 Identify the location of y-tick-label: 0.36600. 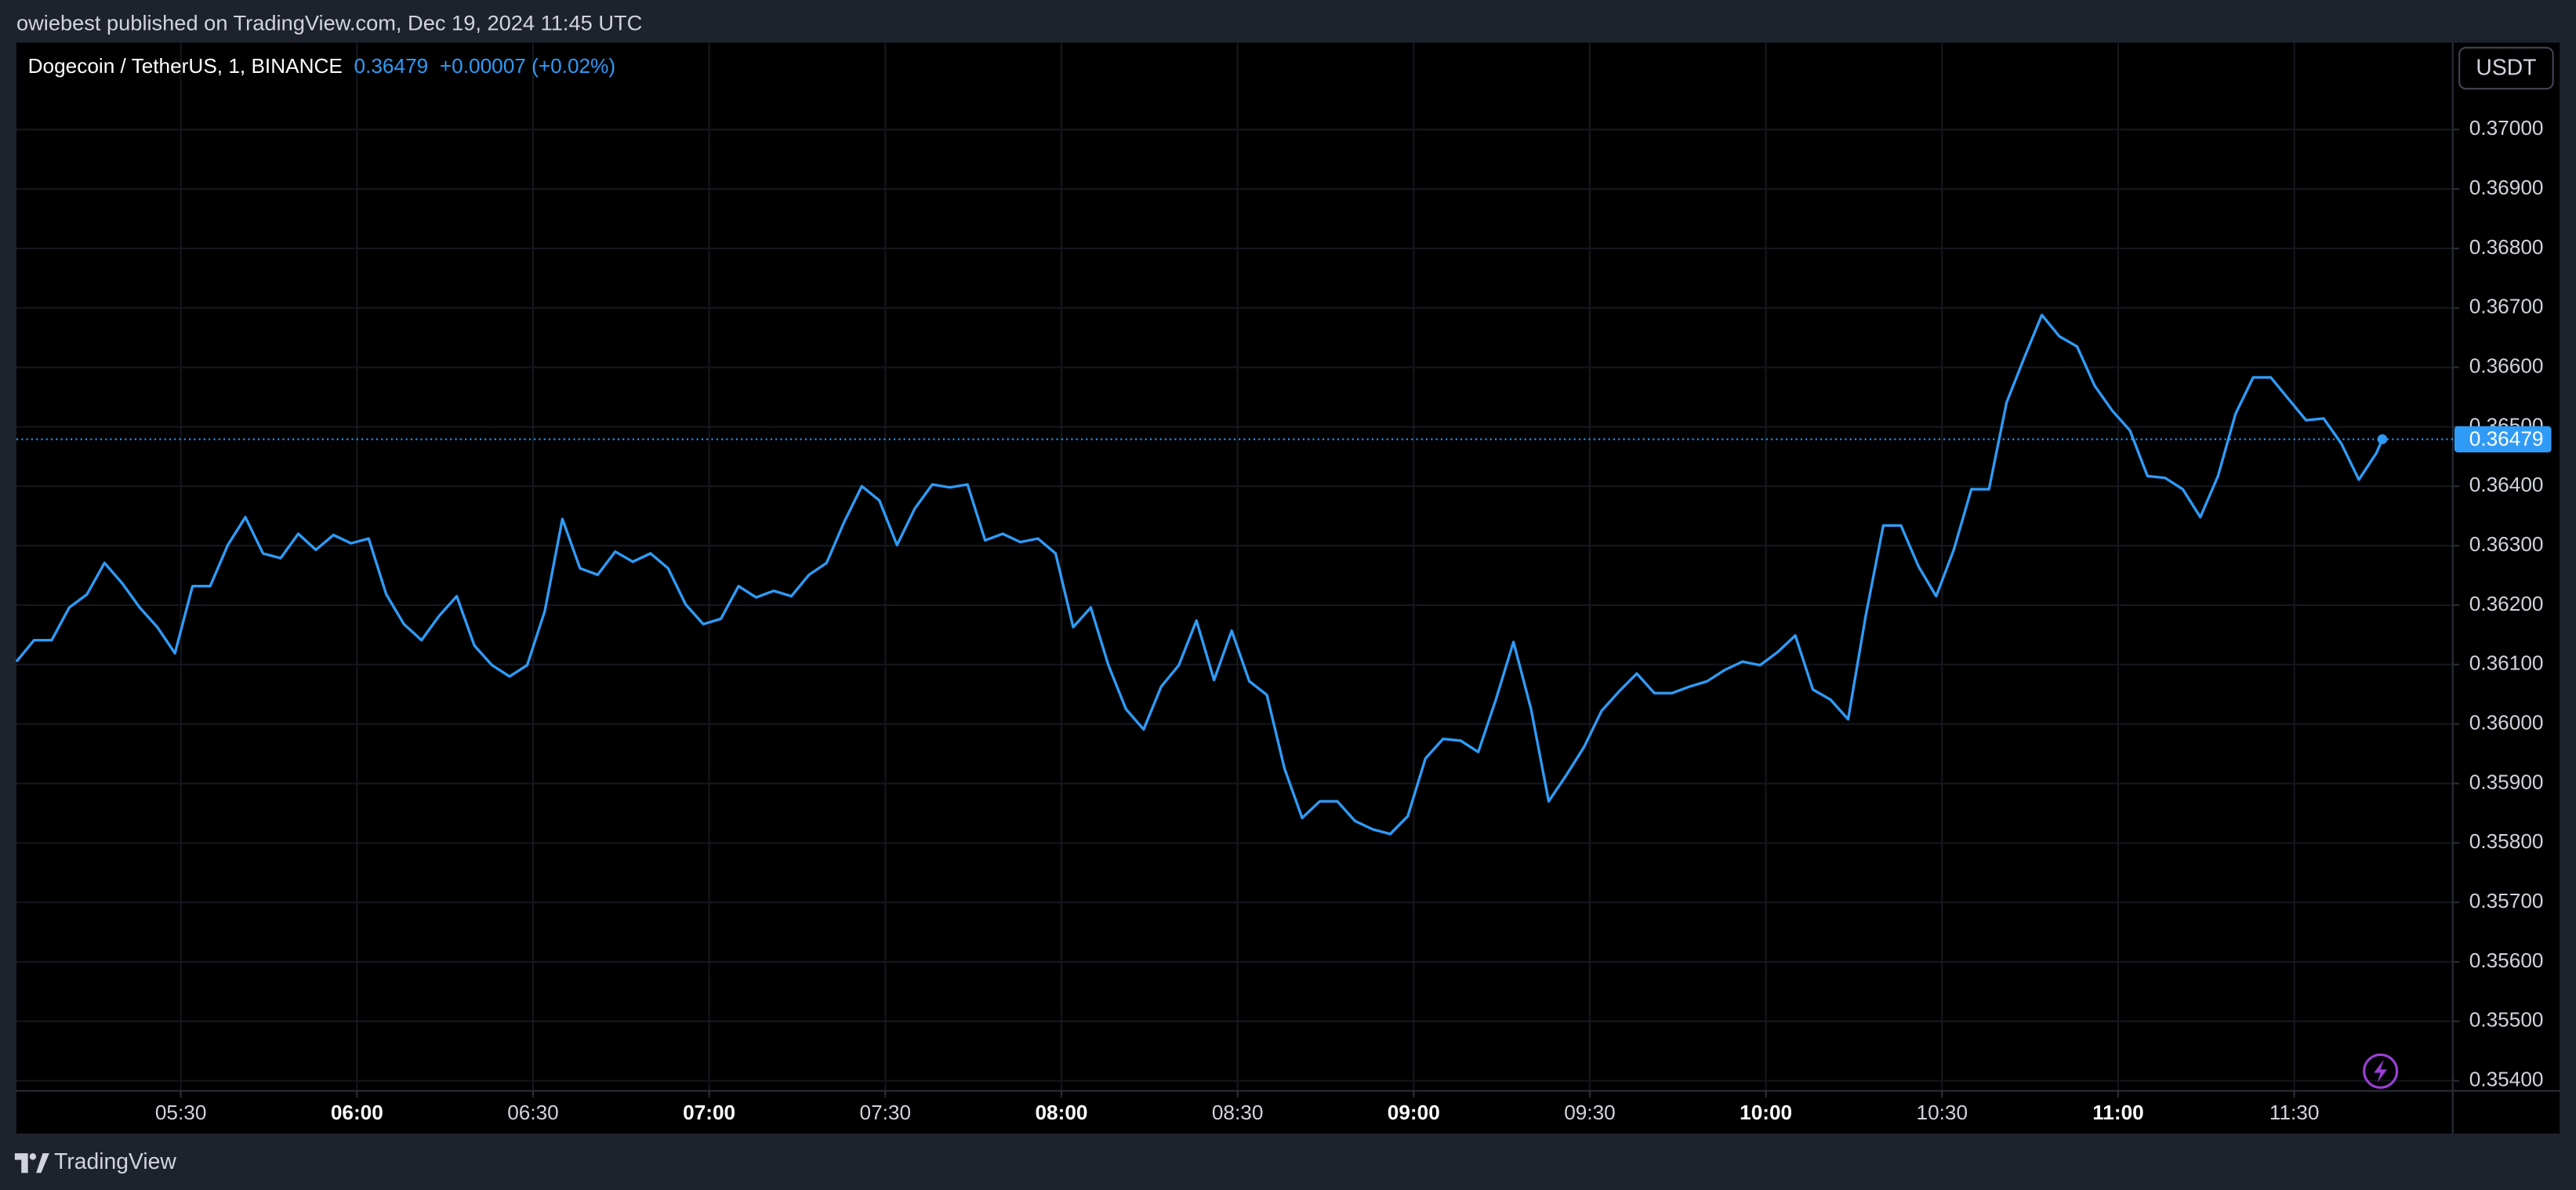
(2506, 365).